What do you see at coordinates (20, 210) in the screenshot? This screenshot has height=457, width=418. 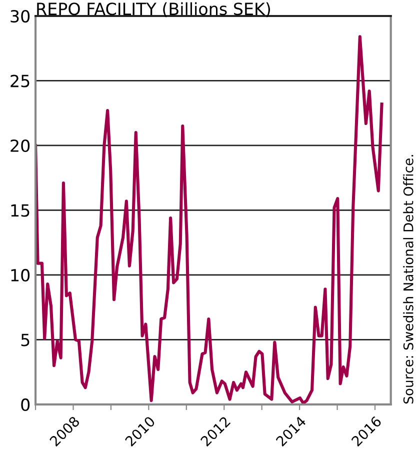 I see `y-tick-label: 15` at bounding box center [20, 210].